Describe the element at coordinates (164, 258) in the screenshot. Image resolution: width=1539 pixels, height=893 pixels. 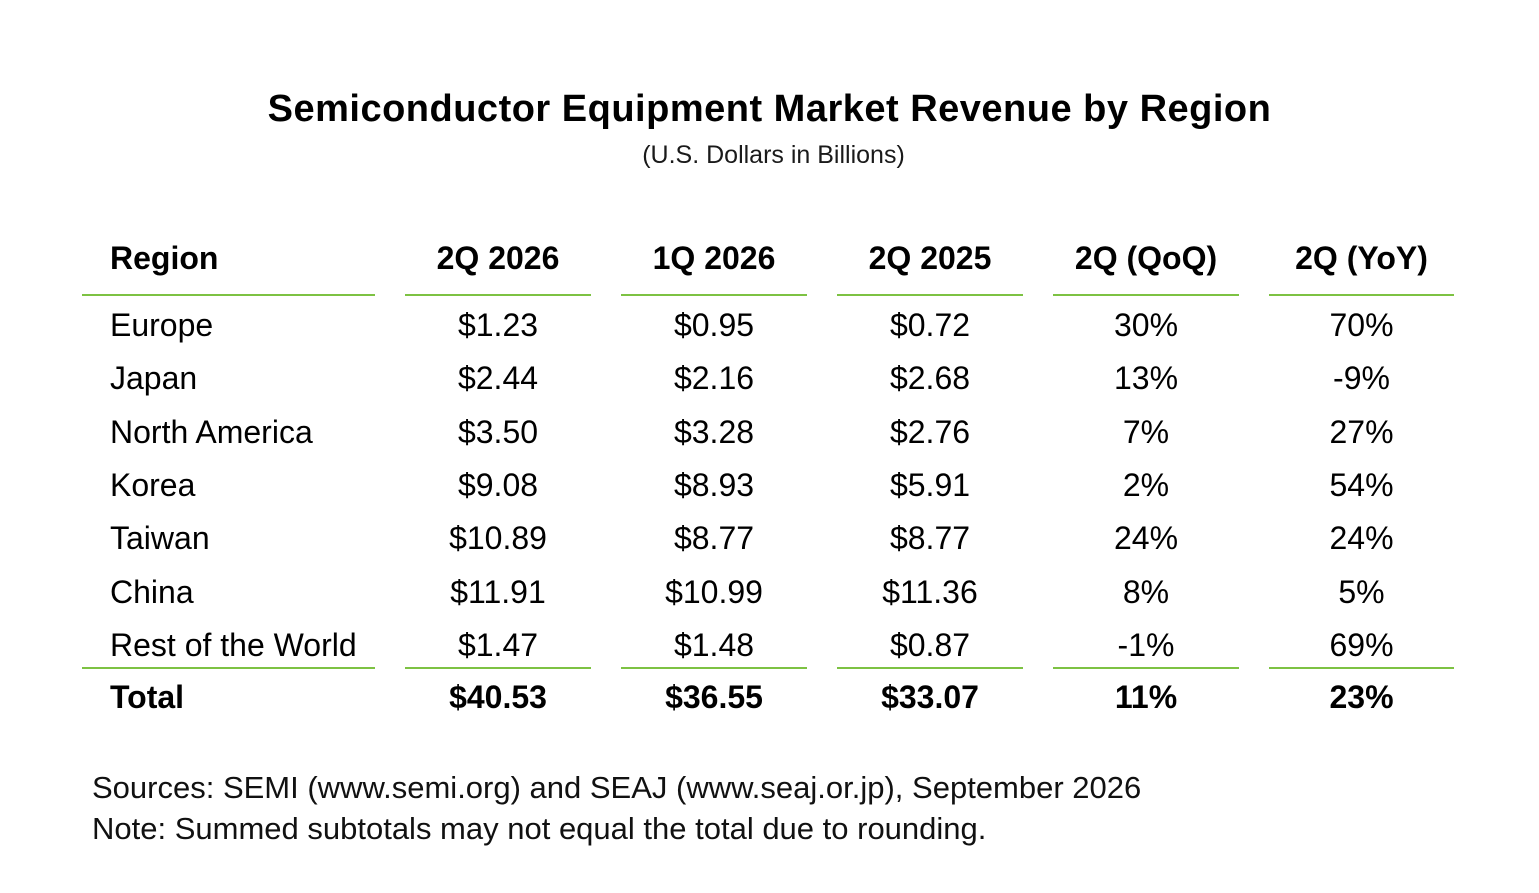
I see `column-header: Region` at that location.